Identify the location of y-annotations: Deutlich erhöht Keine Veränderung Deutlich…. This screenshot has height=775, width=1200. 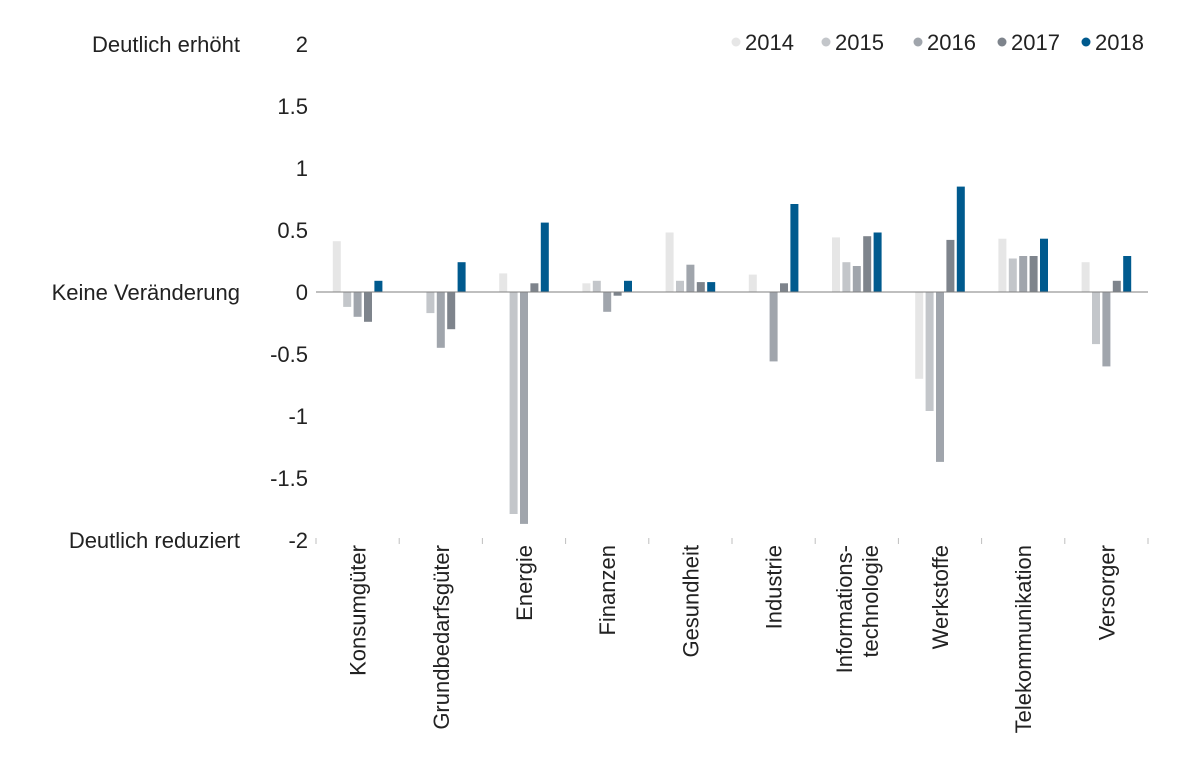
(146, 292).